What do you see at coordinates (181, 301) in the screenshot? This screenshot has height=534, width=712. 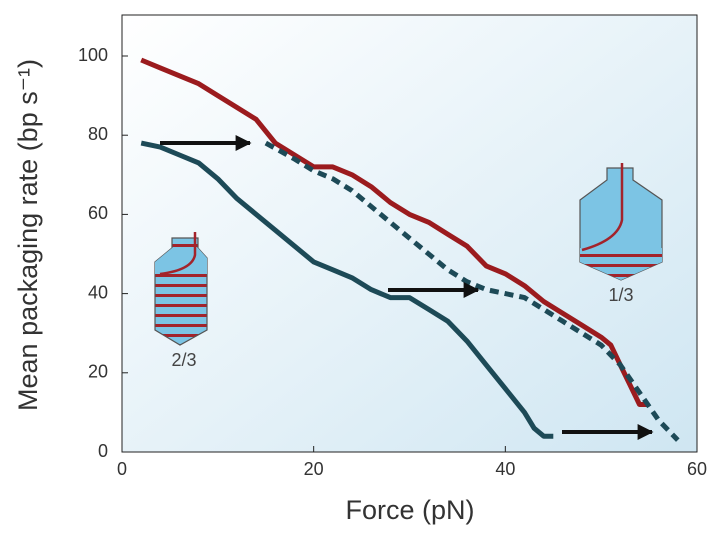 I see `capsid-icon: 2/3` at bounding box center [181, 301].